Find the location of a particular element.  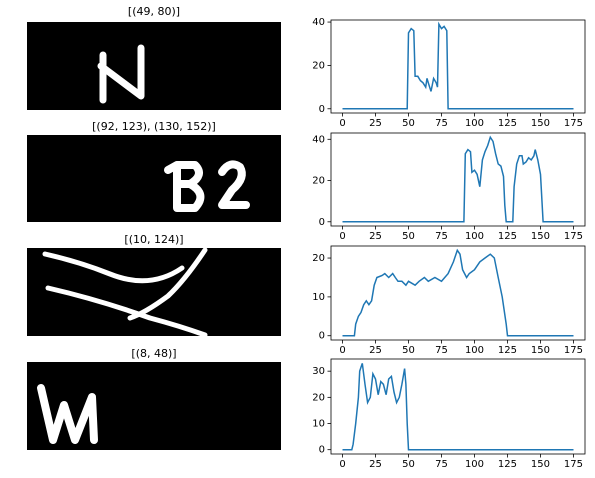

y-tick-label: 30 is located at coordinates (318, 371).